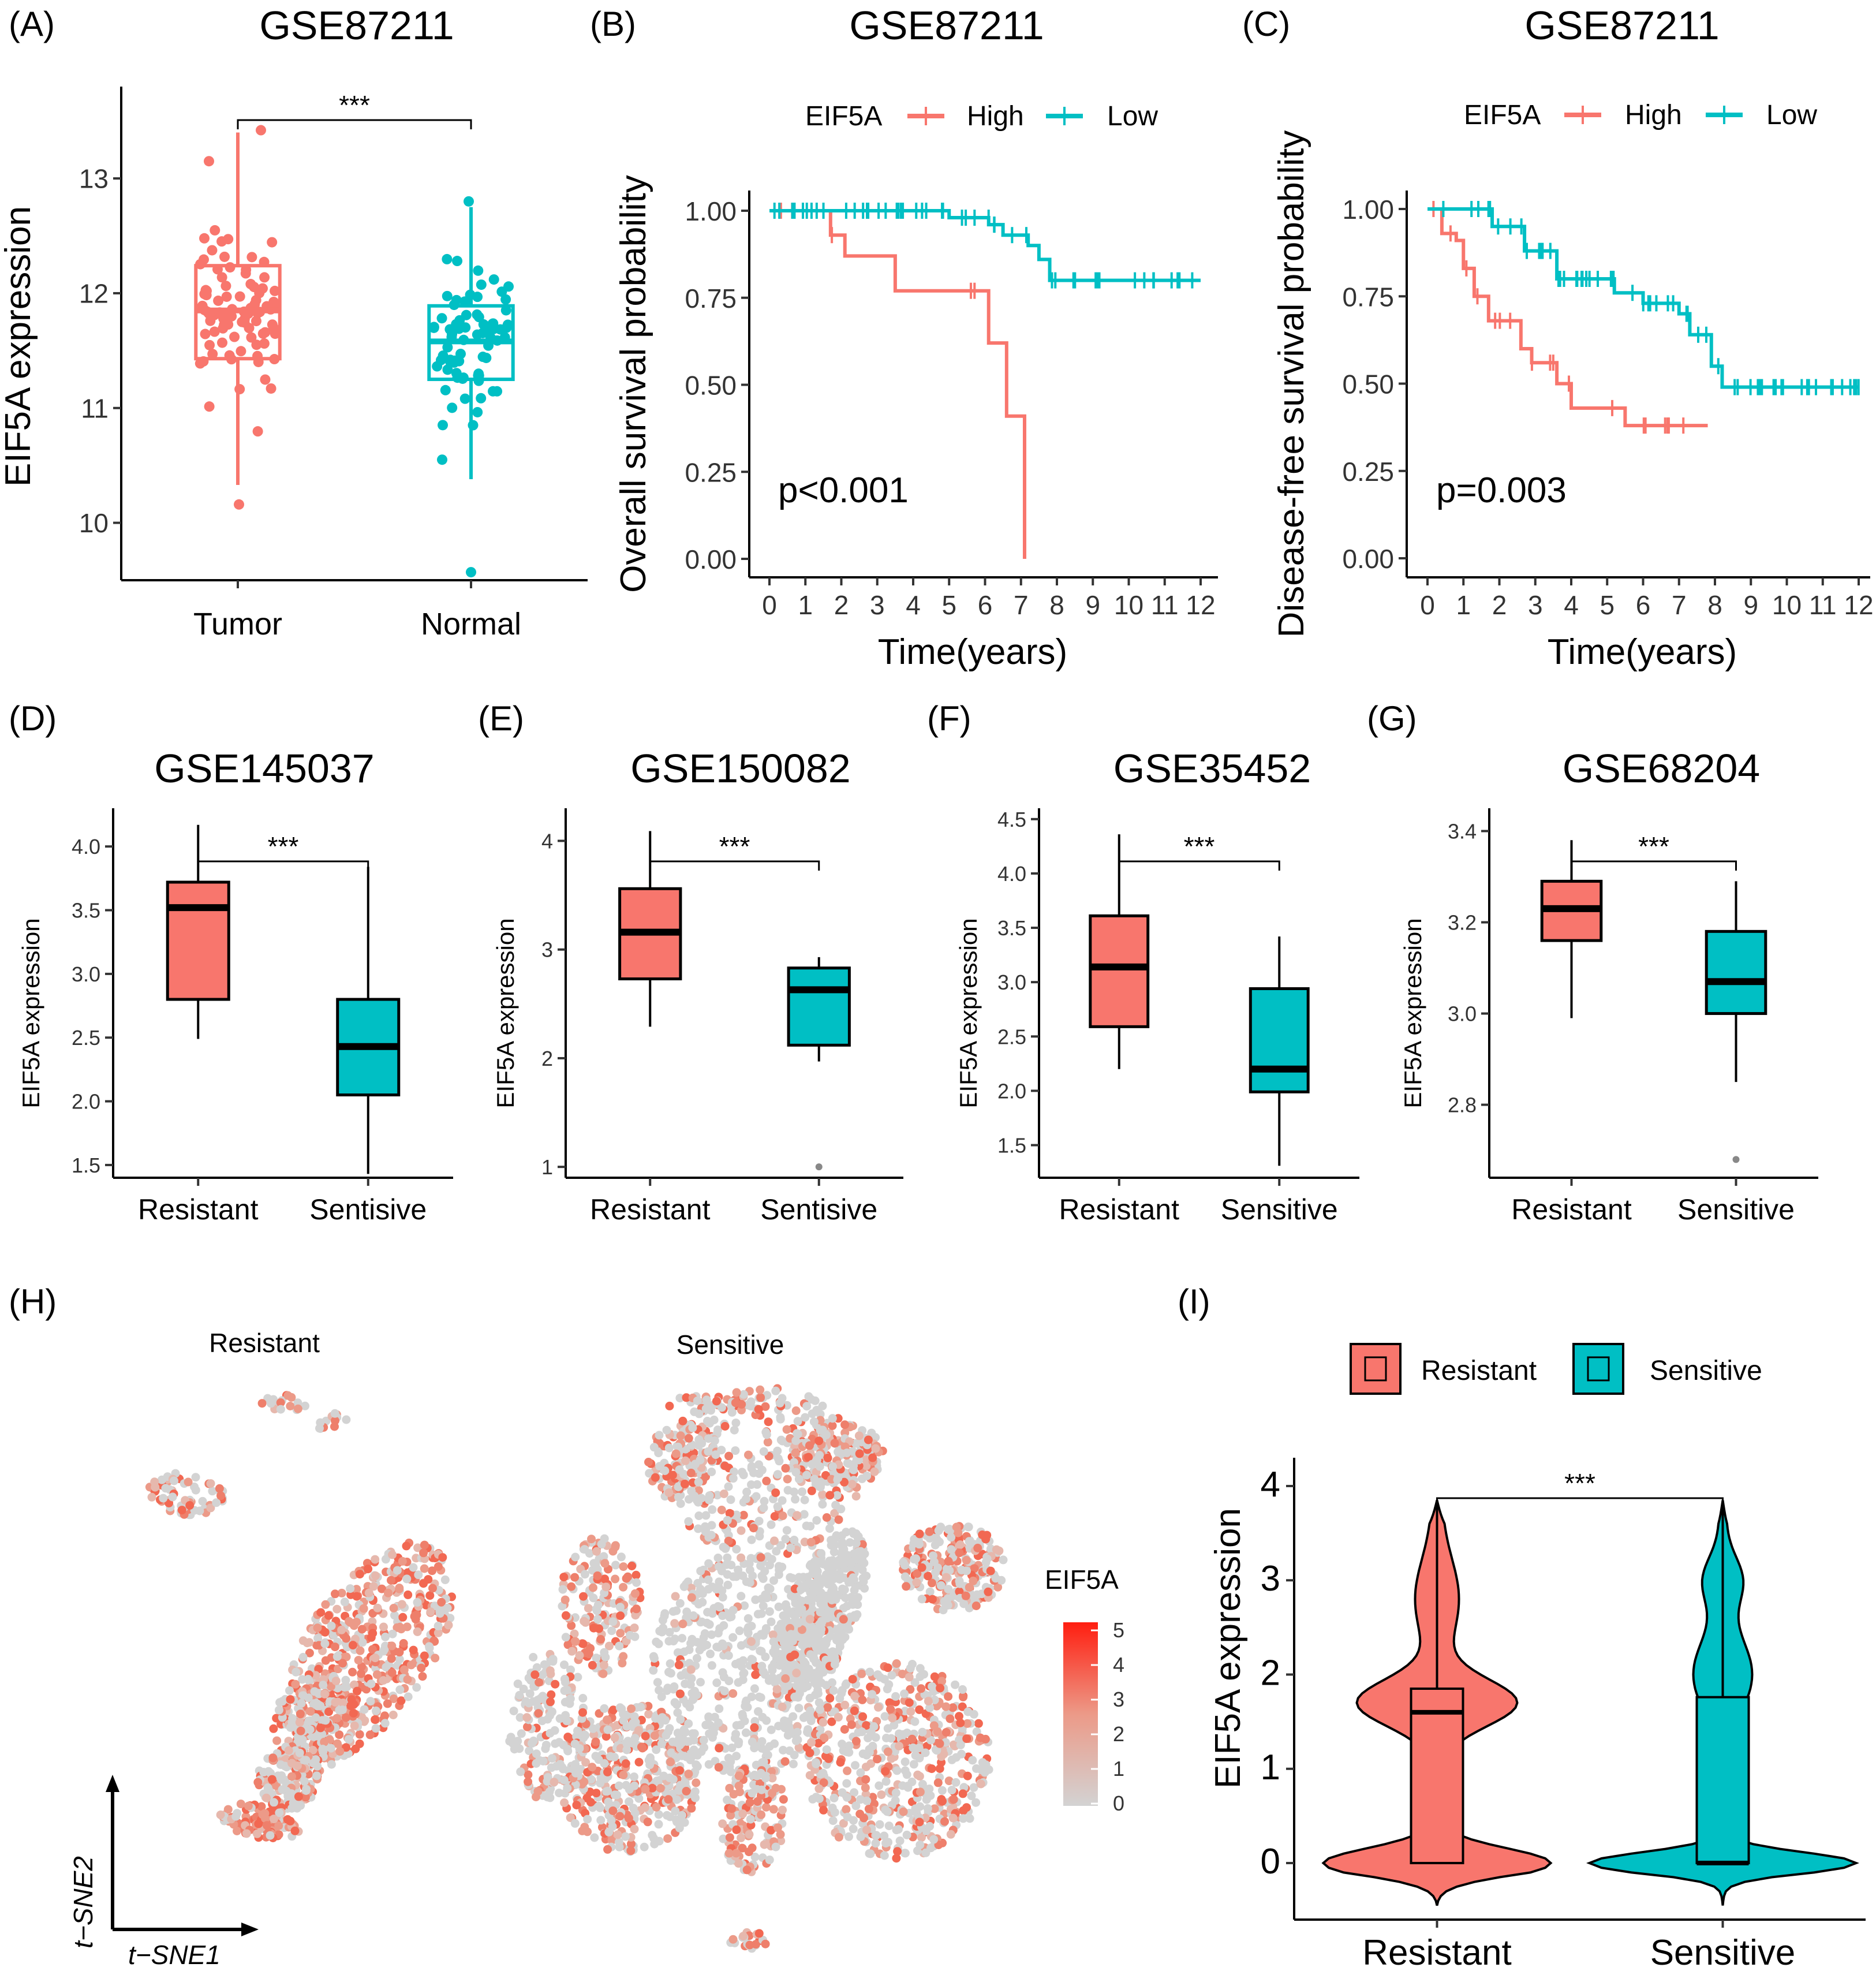  Describe the element at coordinates (1368, 559) in the screenshot. I see `y-tick-label: 0.00` at that location.